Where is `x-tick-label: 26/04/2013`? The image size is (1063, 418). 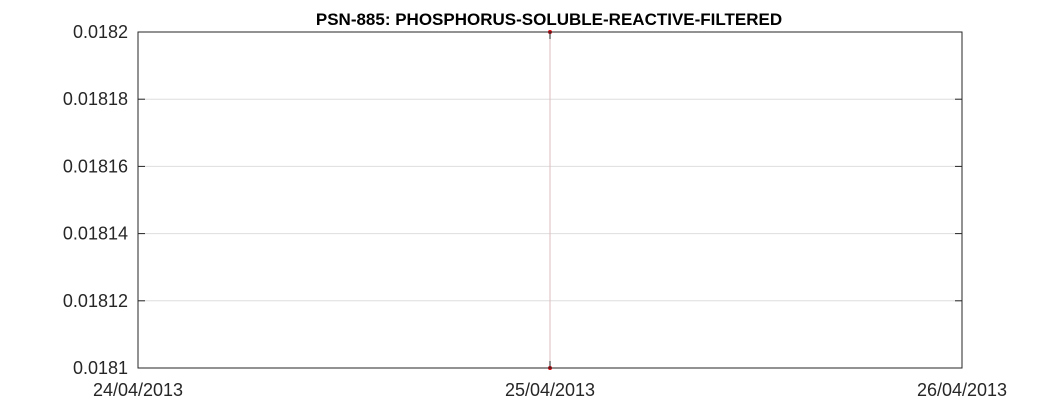
x-tick-label: 26/04/2013 is located at coordinates (962, 390).